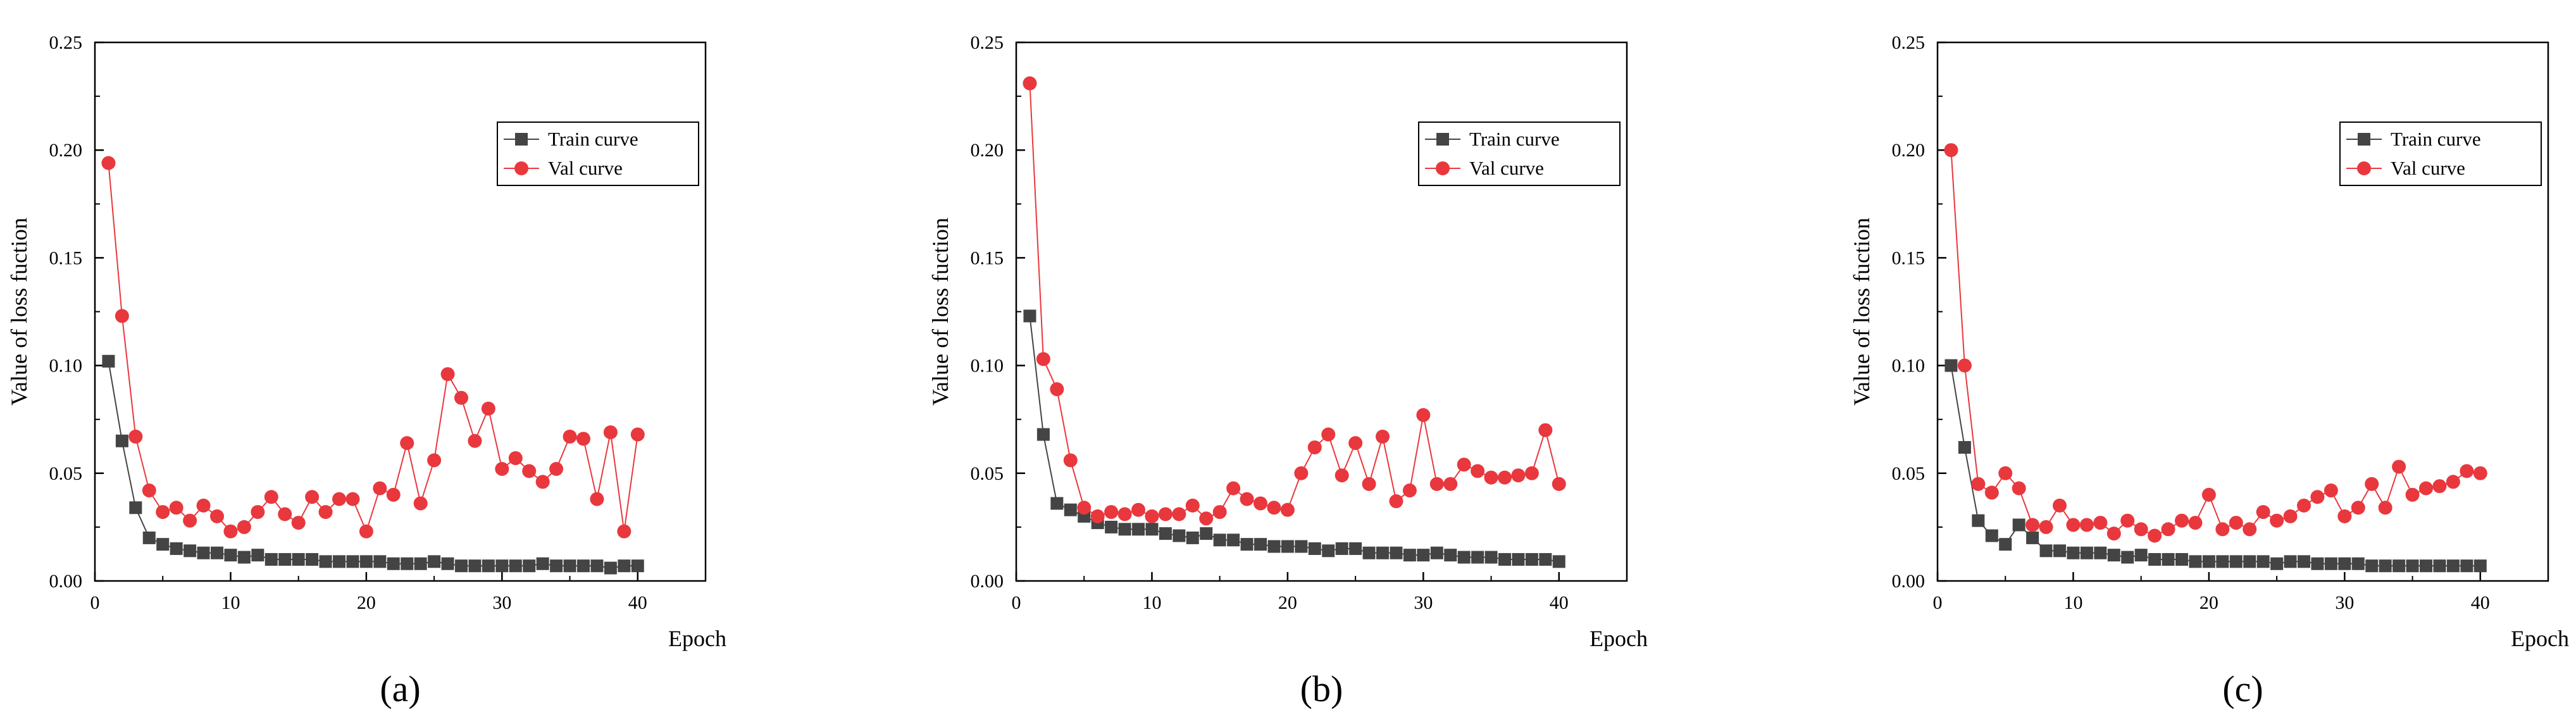 The width and height of the screenshot is (2576, 717). Describe the element at coordinates (501, 602) in the screenshot. I see `x-tick-label: 30` at that location.